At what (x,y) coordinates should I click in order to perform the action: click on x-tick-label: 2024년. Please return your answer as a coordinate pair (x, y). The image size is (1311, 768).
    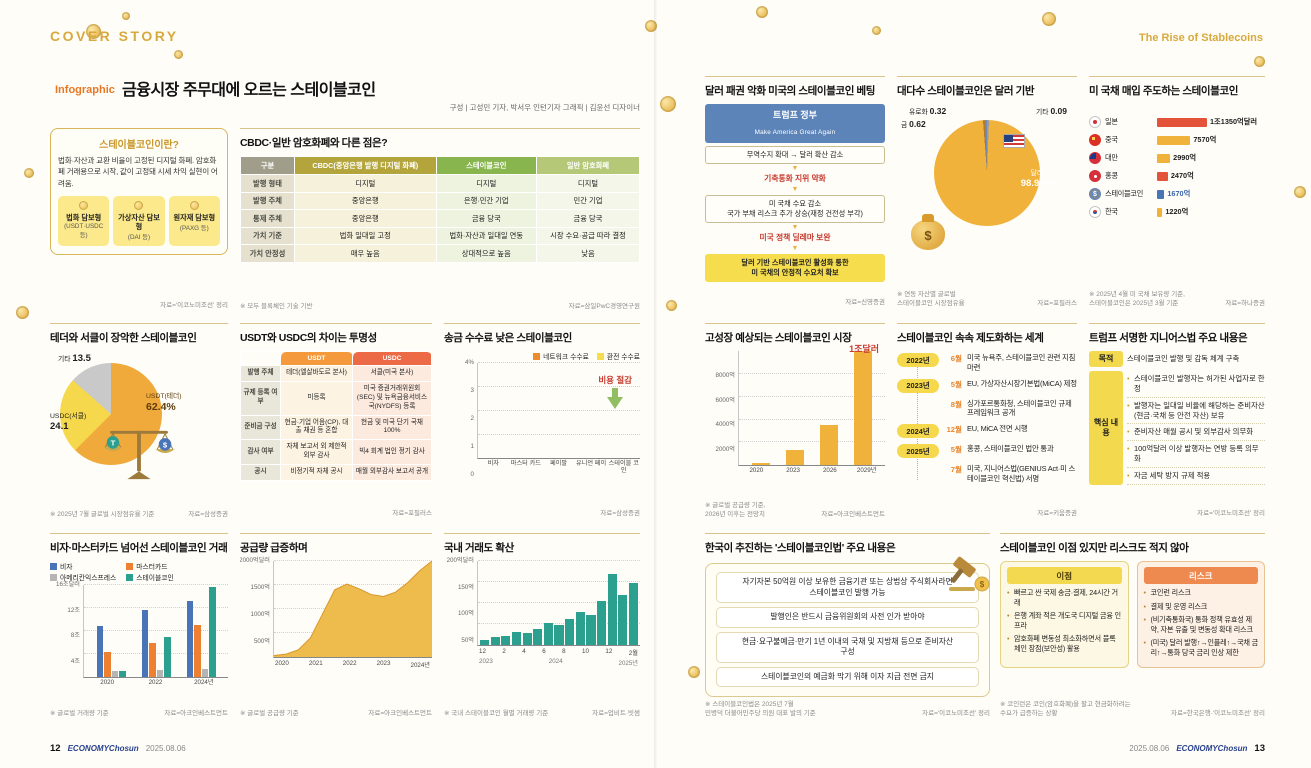
    Looking at the image, I should click on (420, 665).